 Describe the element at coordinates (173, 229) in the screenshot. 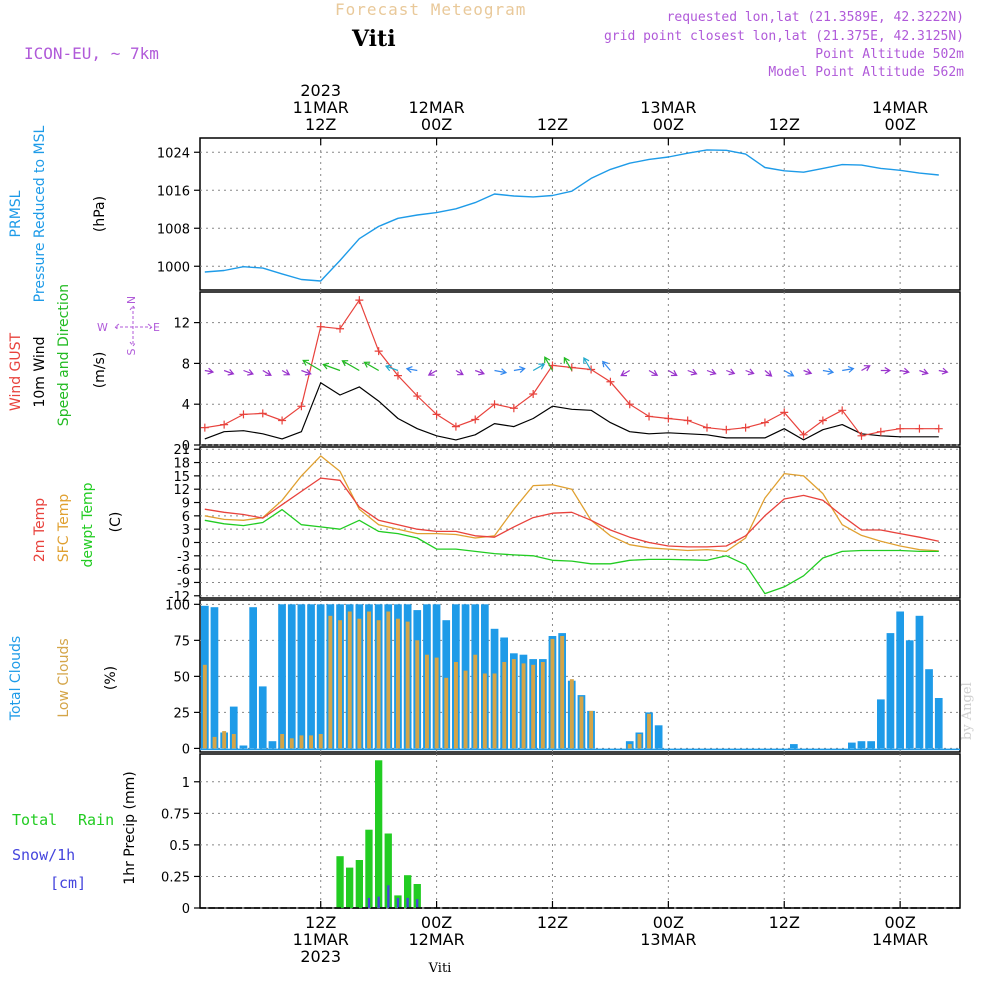

I see `y-tick-label: 1008` at that location.